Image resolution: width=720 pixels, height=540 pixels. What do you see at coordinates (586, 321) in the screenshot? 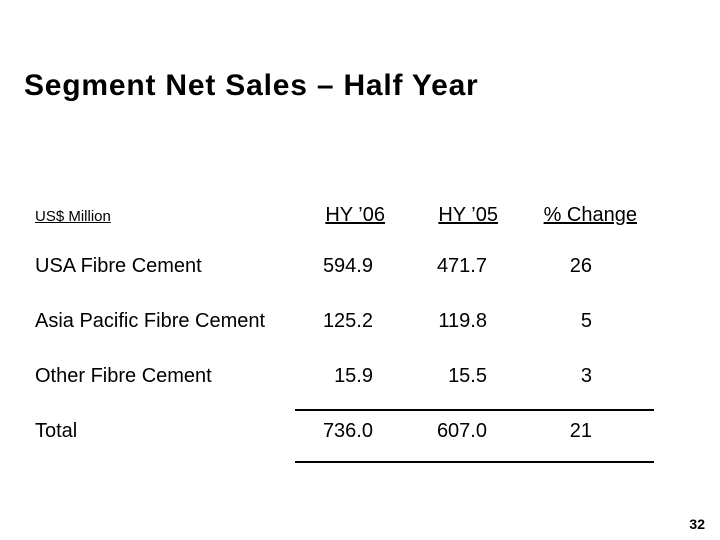
I see `pct-change-value: 5` at bounding box center [586, 321].